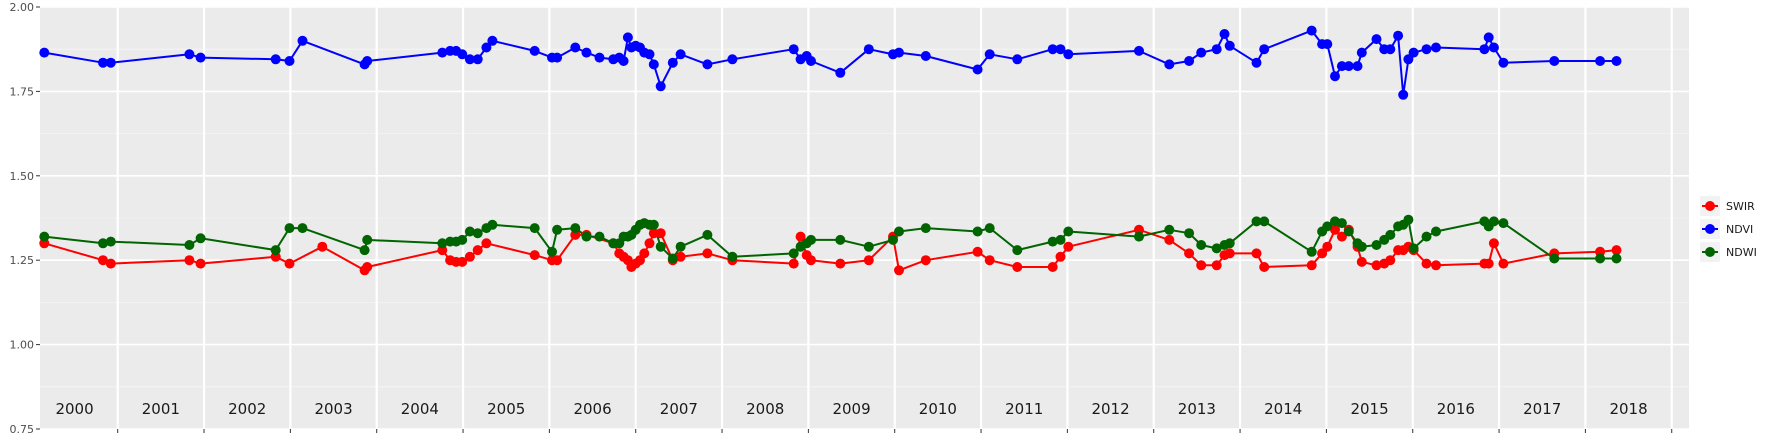 This screenshot has width=1773, height=442. Describe the element at coordinates (895, 431) in the screenshot. I see `x-axis` at that location.